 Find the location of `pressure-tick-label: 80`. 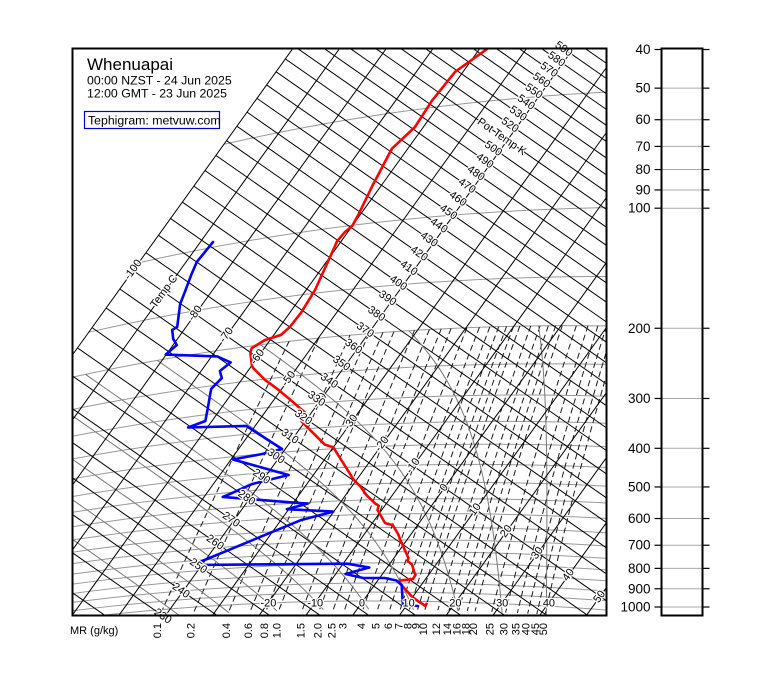

pressure-tick-label: 80 is located at coordinates (642, 169).